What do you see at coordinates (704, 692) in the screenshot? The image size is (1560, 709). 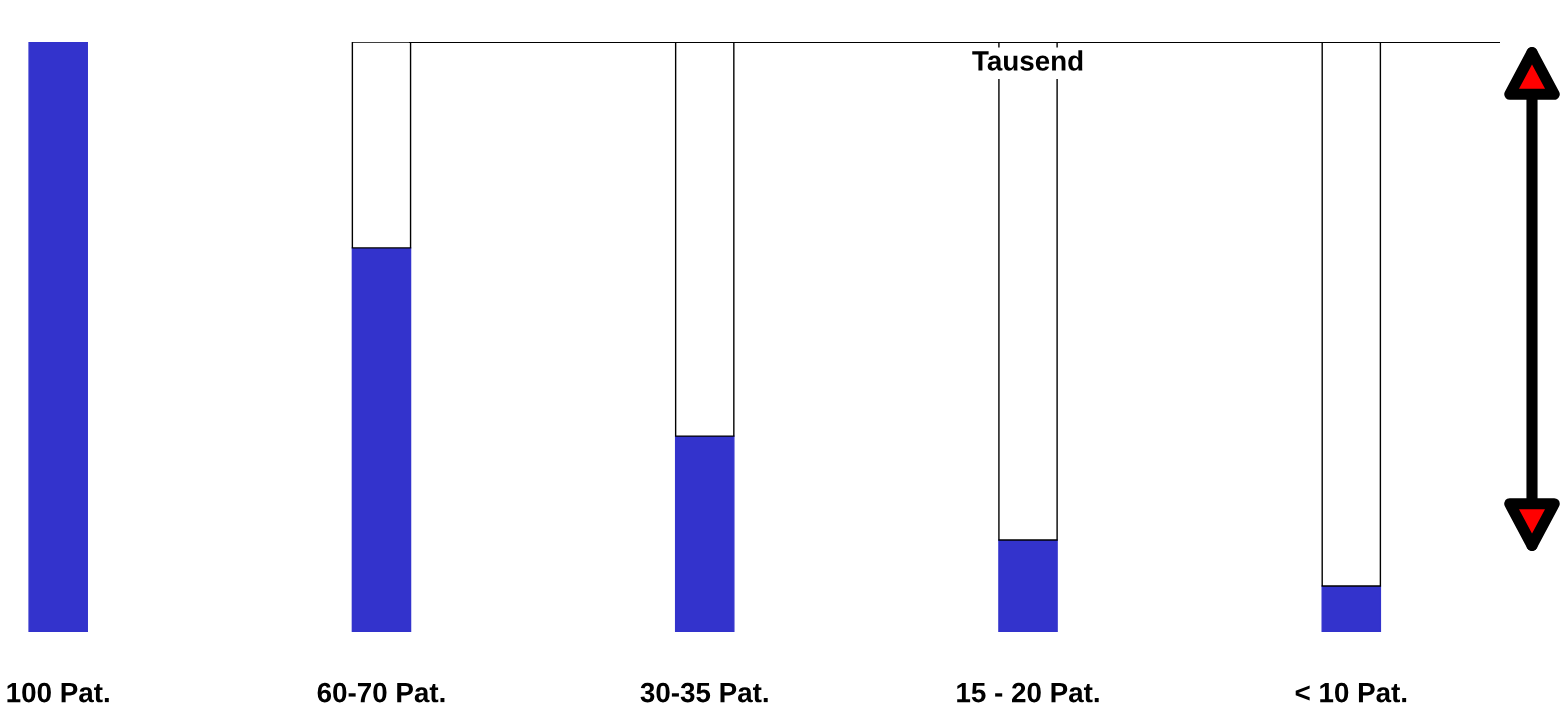 I see `x-tick-label: 30-35 Pat.` at bounding box center [704, 692].